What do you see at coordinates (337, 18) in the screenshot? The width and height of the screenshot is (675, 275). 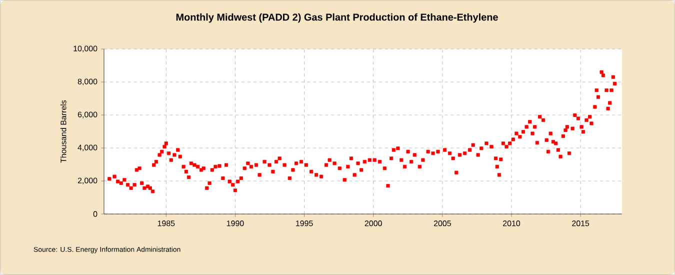 I see `chart-title: Monthly Midwest (PADD 2) Gas Plant Production of Ethane-Ethylene` at bounding box center [337, 18].